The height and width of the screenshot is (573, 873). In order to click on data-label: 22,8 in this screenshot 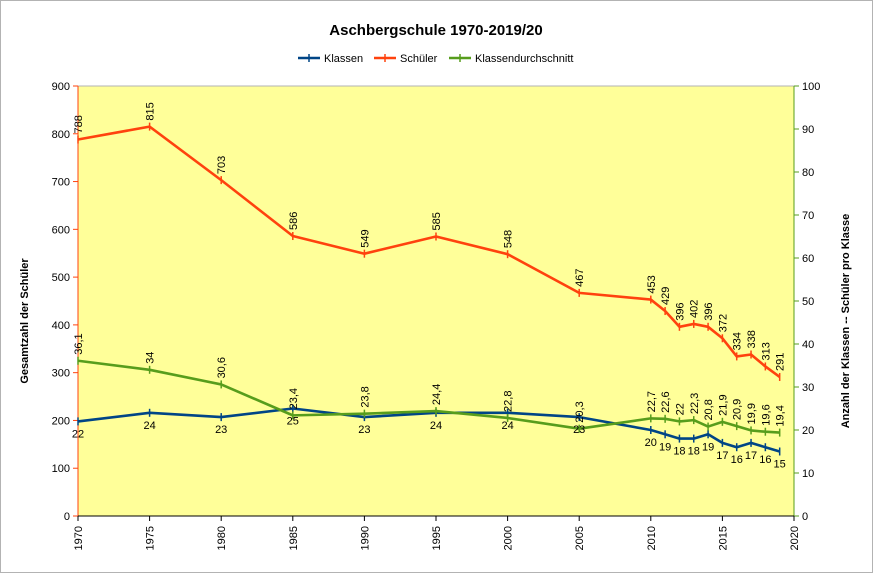, I will do `click(509, 401)`.